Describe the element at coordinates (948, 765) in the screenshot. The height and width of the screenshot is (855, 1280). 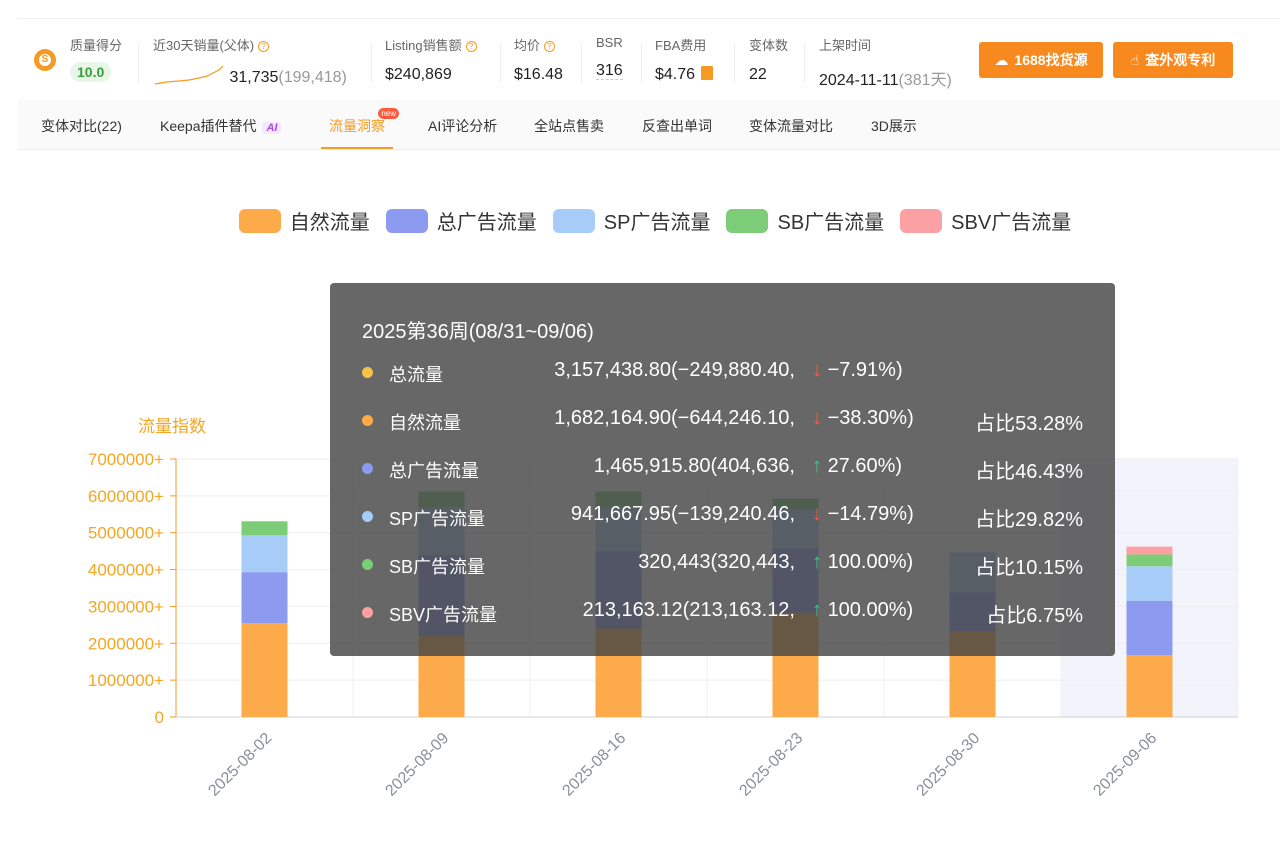
I see `x-tick-label: 2025-08-30` at that location.